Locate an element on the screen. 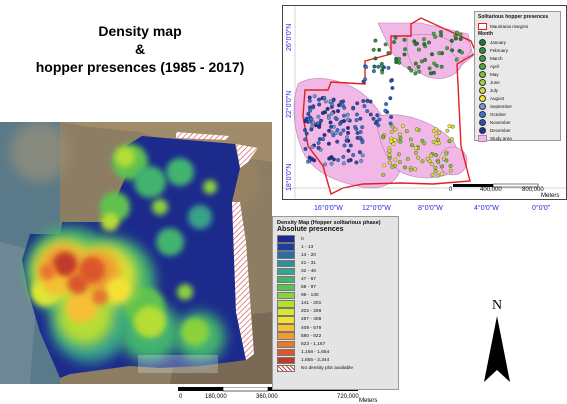 The width and height of the screenshot is (567, 404). inset-lat-tick-22: 22°0'0"N is located at coordinates (289, 104).